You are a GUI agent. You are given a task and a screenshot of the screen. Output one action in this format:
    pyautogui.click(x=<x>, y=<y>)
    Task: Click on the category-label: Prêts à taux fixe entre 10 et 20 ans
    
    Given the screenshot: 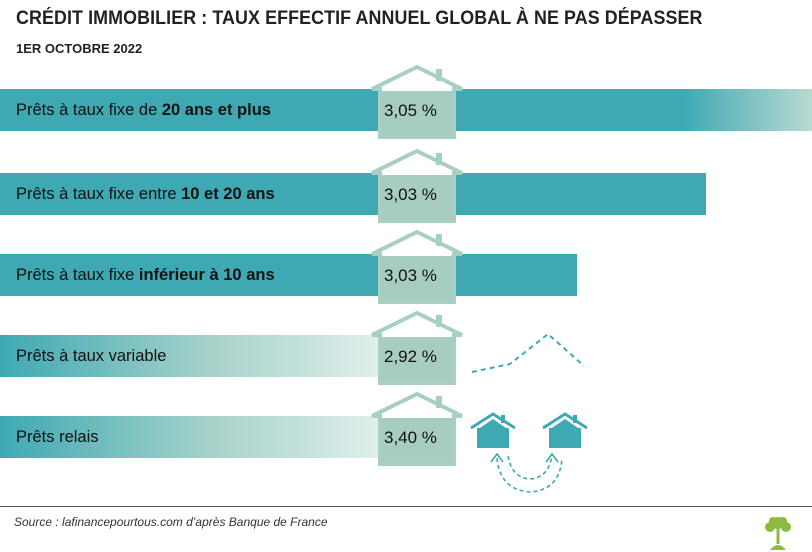 What is the action you would take?
    pyautogui.click(x=145, y=194)
    